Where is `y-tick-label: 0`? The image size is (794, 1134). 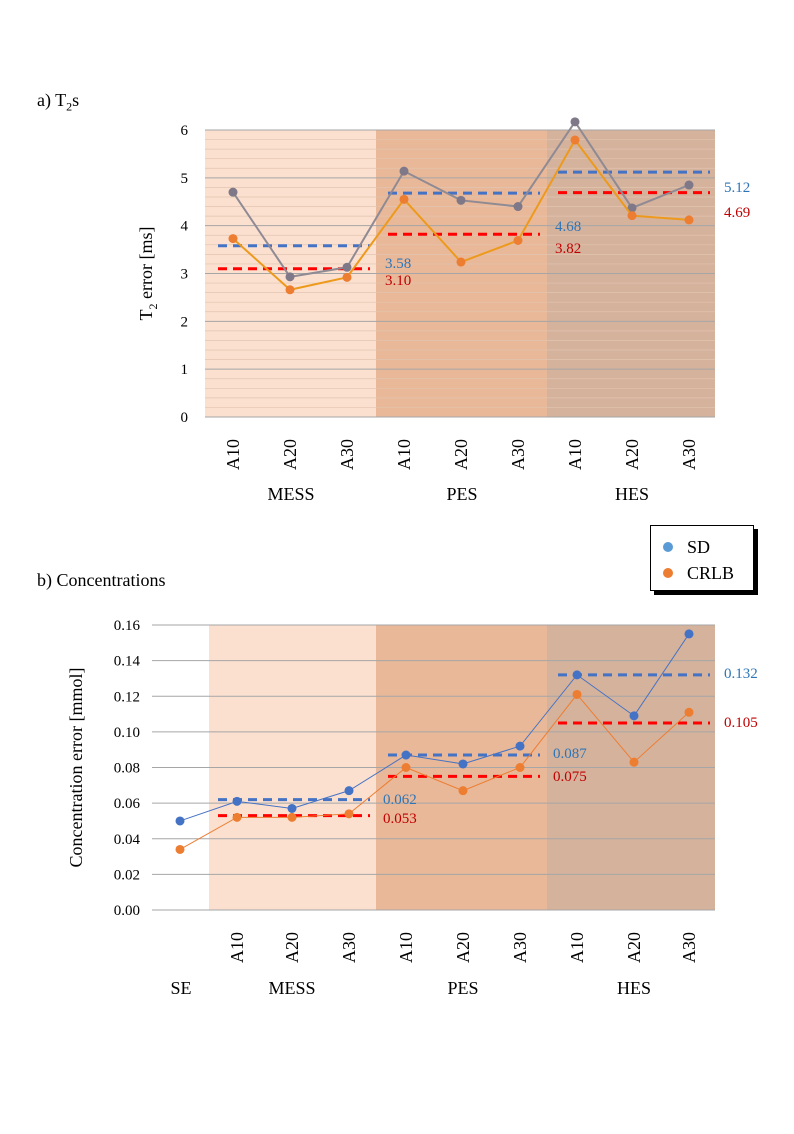 y-tick-label: 0 is located at coordinates (185, 418).